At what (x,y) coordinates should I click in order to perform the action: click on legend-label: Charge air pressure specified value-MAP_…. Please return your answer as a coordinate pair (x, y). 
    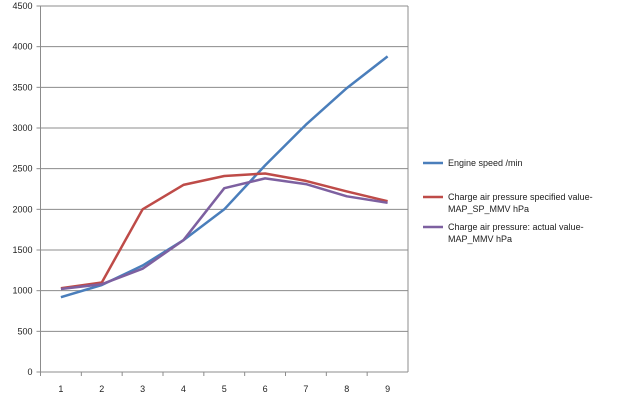
    Looking at the image, I should click on (520, 203).